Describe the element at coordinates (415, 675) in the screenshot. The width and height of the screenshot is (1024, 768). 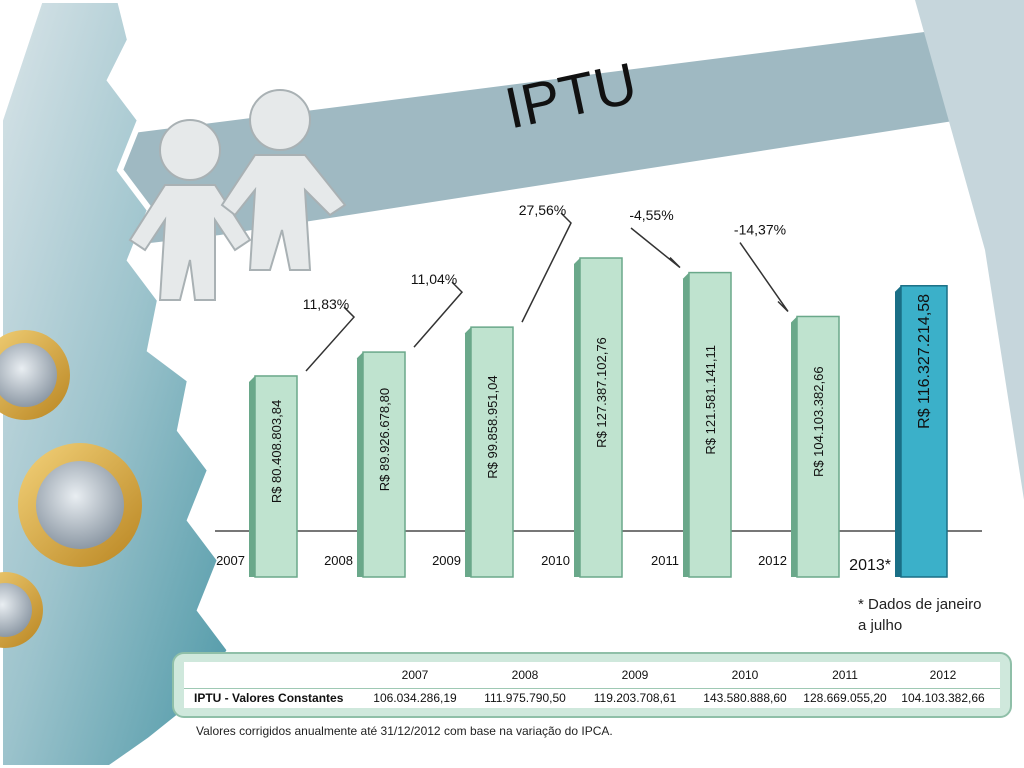
I see `table-year: 2007` at that location.